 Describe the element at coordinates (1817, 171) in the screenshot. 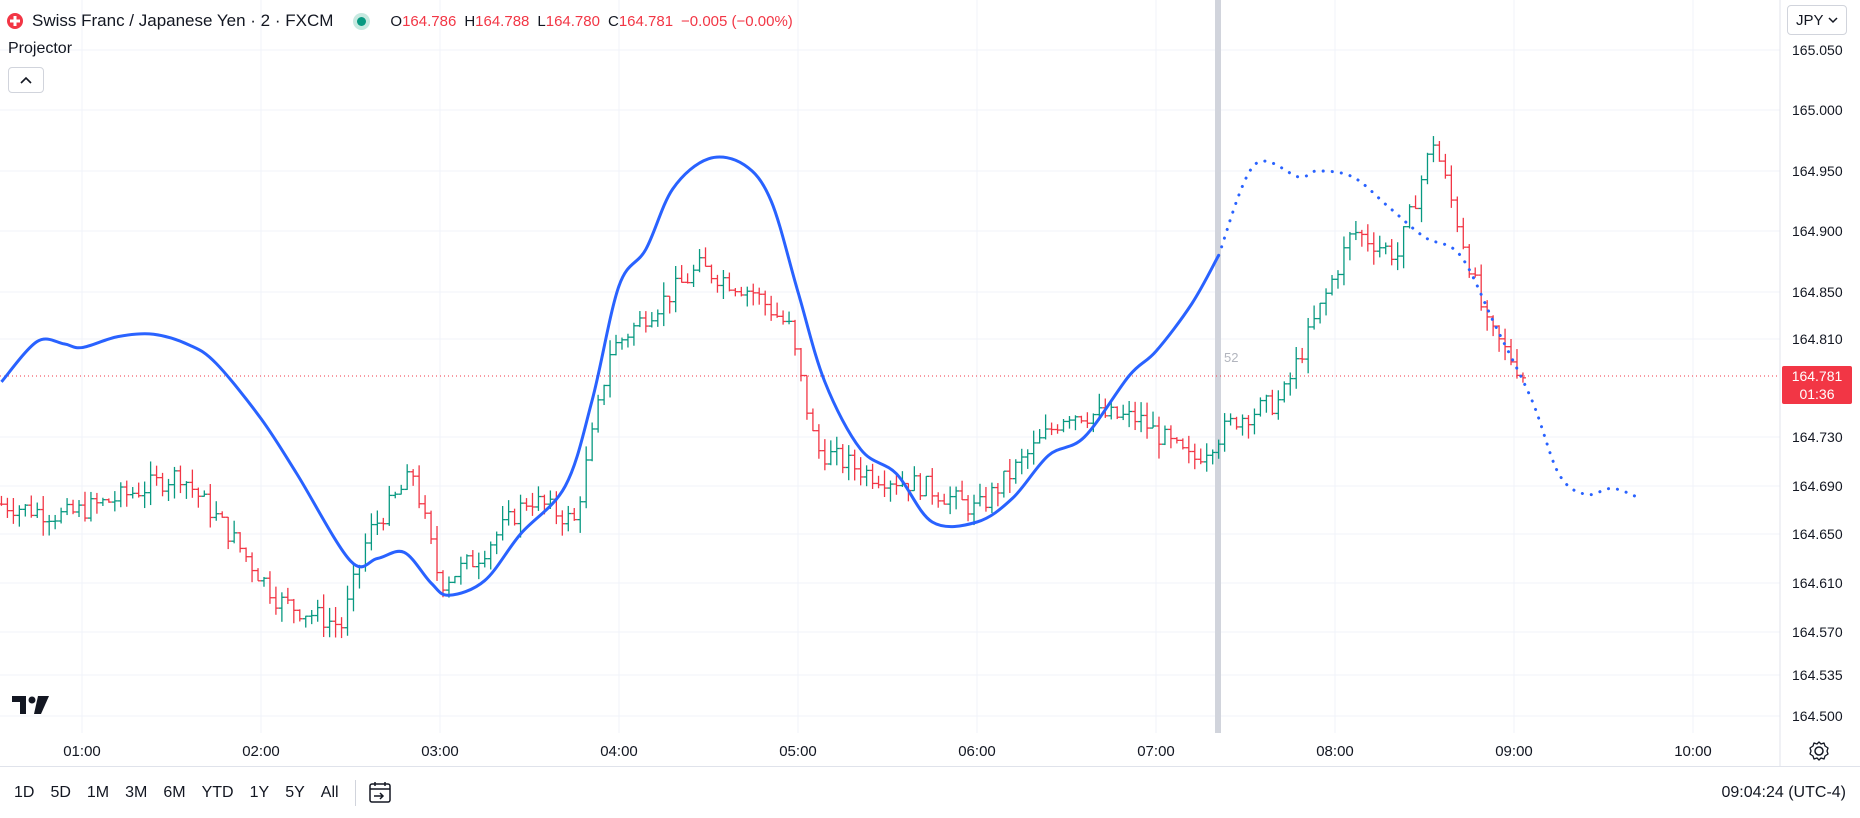

I see `price-tick-label: 164.950` at that location.